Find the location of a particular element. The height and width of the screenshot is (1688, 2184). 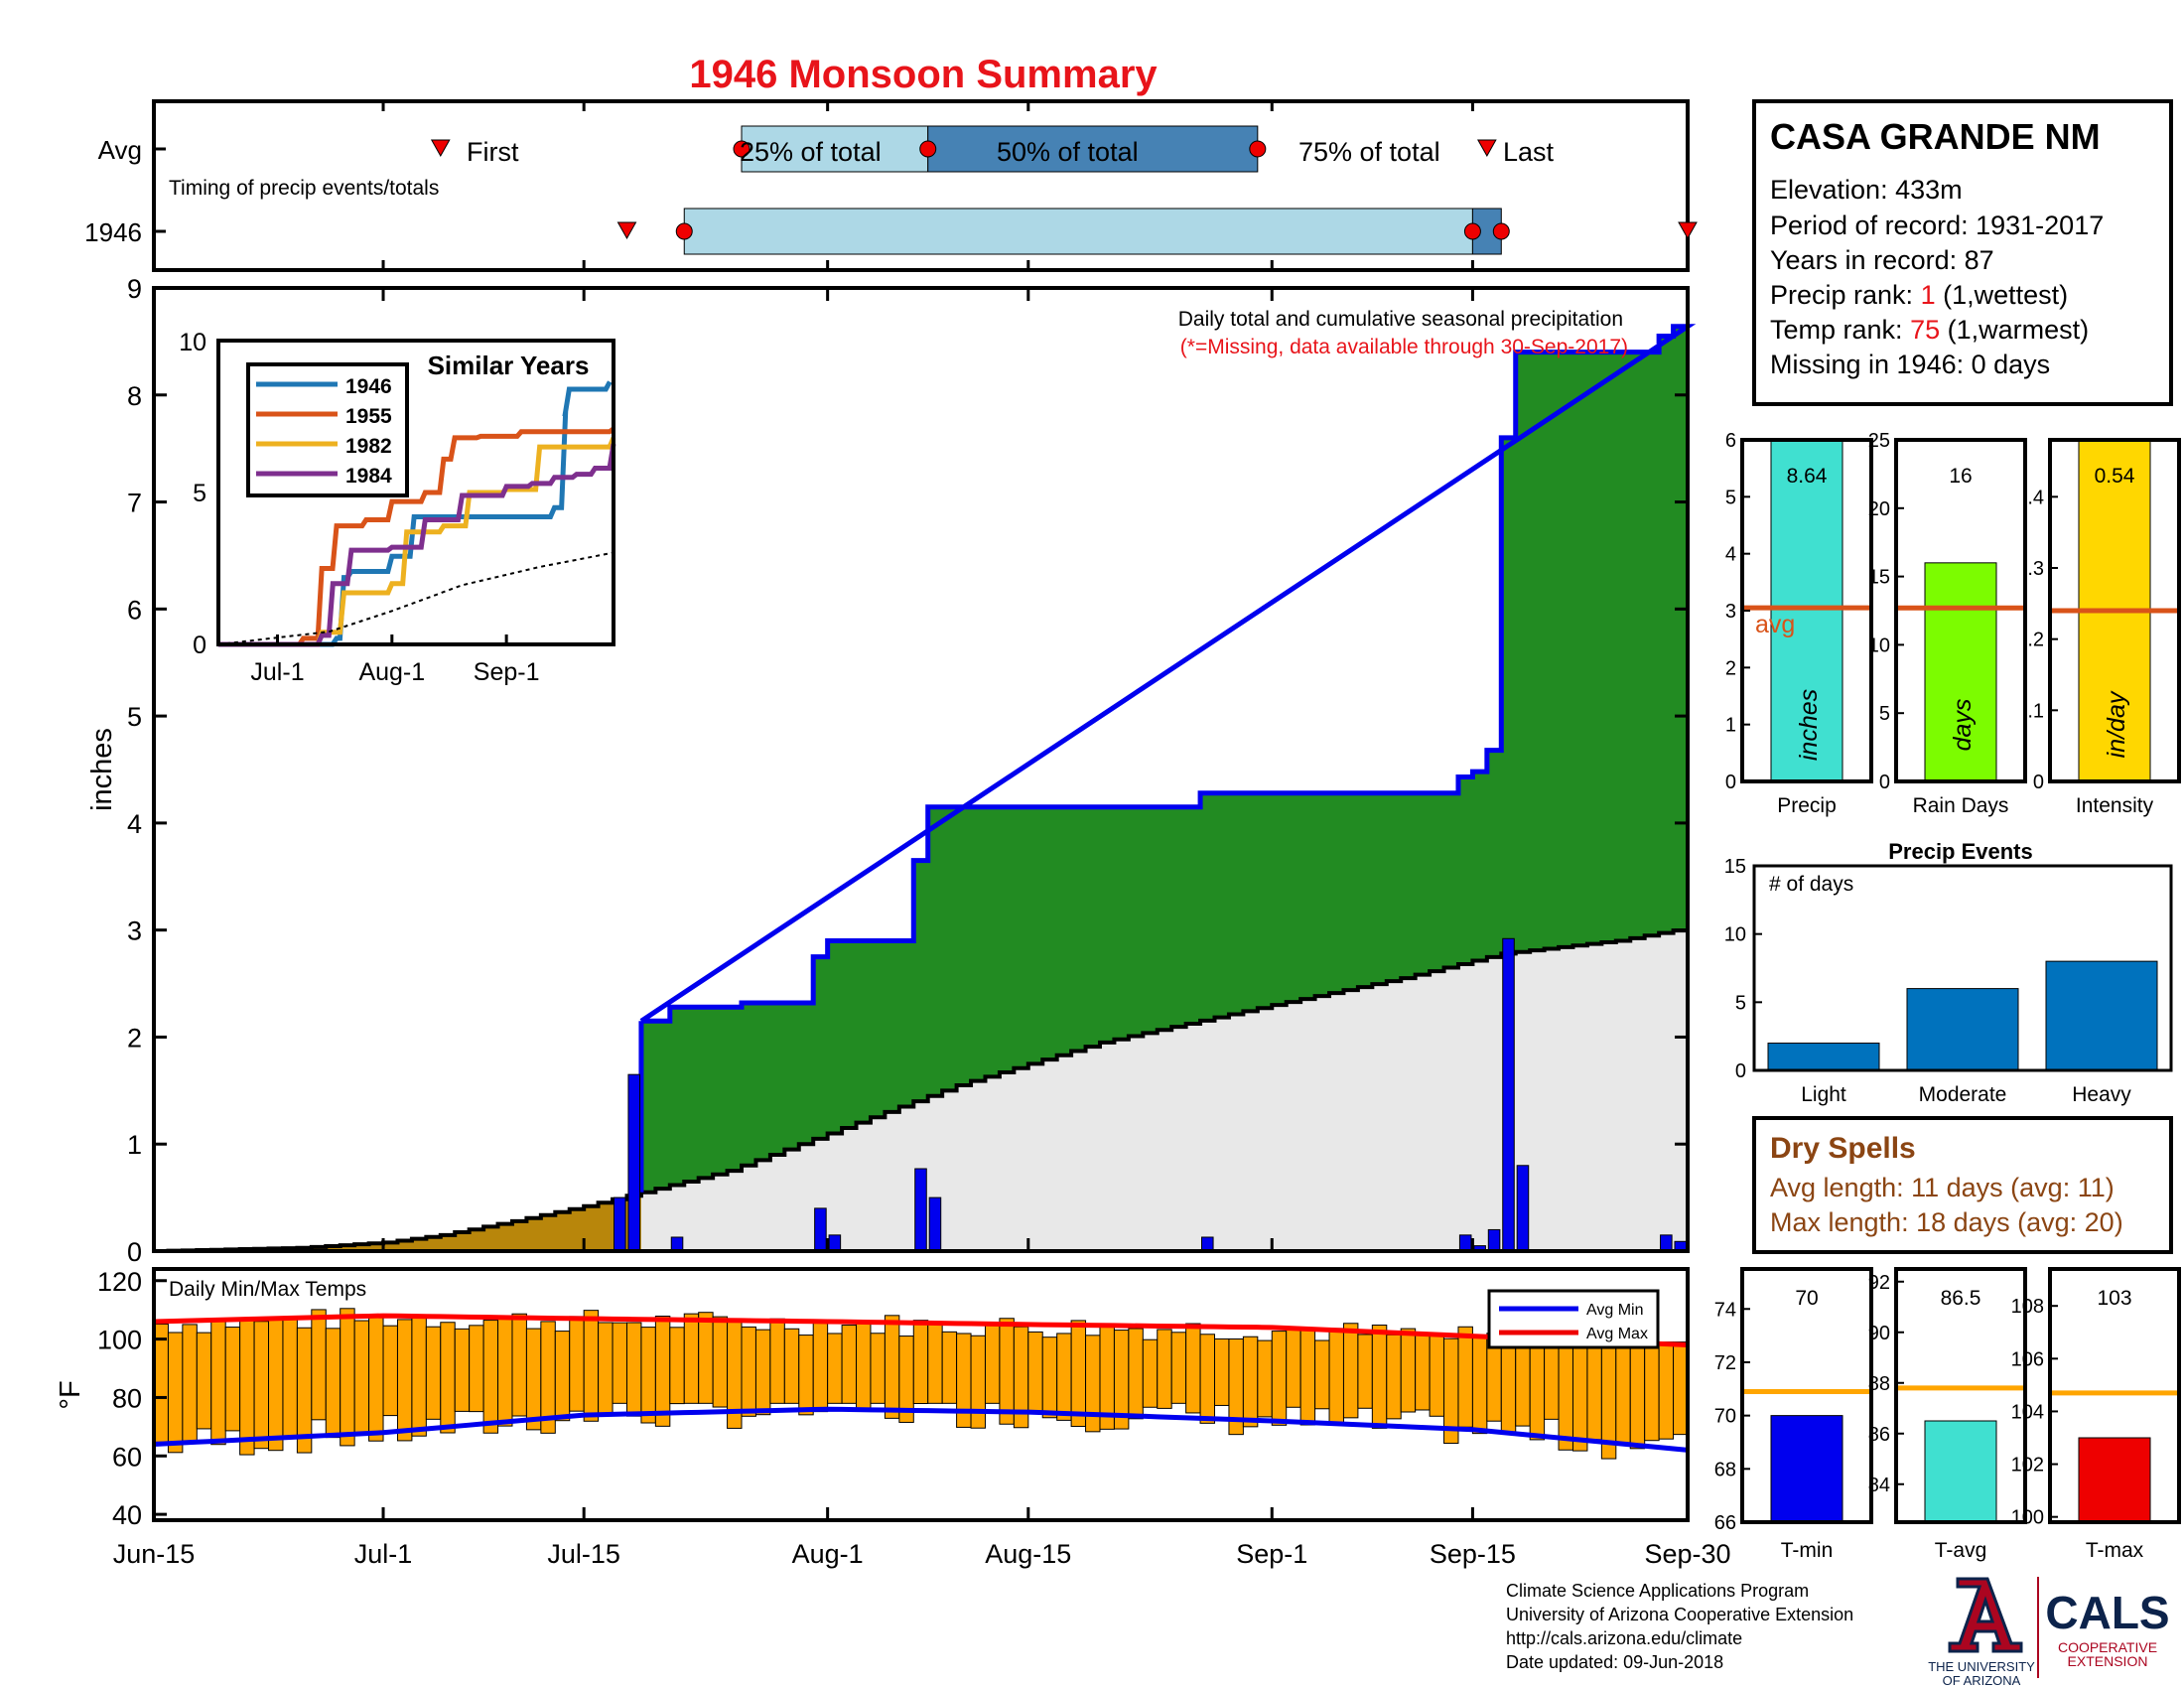

precip_total-y-tick-label: 2 is located at coordinates (1730, 668).